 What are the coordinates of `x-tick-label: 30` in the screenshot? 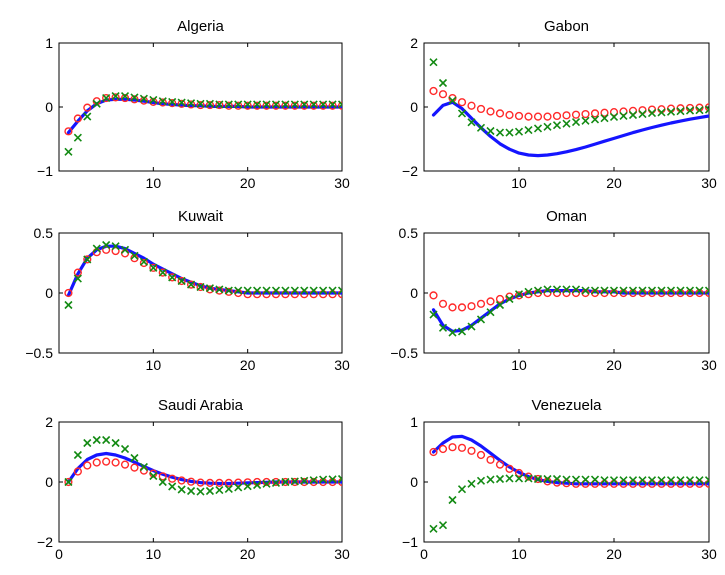 It's located at (342, 183).